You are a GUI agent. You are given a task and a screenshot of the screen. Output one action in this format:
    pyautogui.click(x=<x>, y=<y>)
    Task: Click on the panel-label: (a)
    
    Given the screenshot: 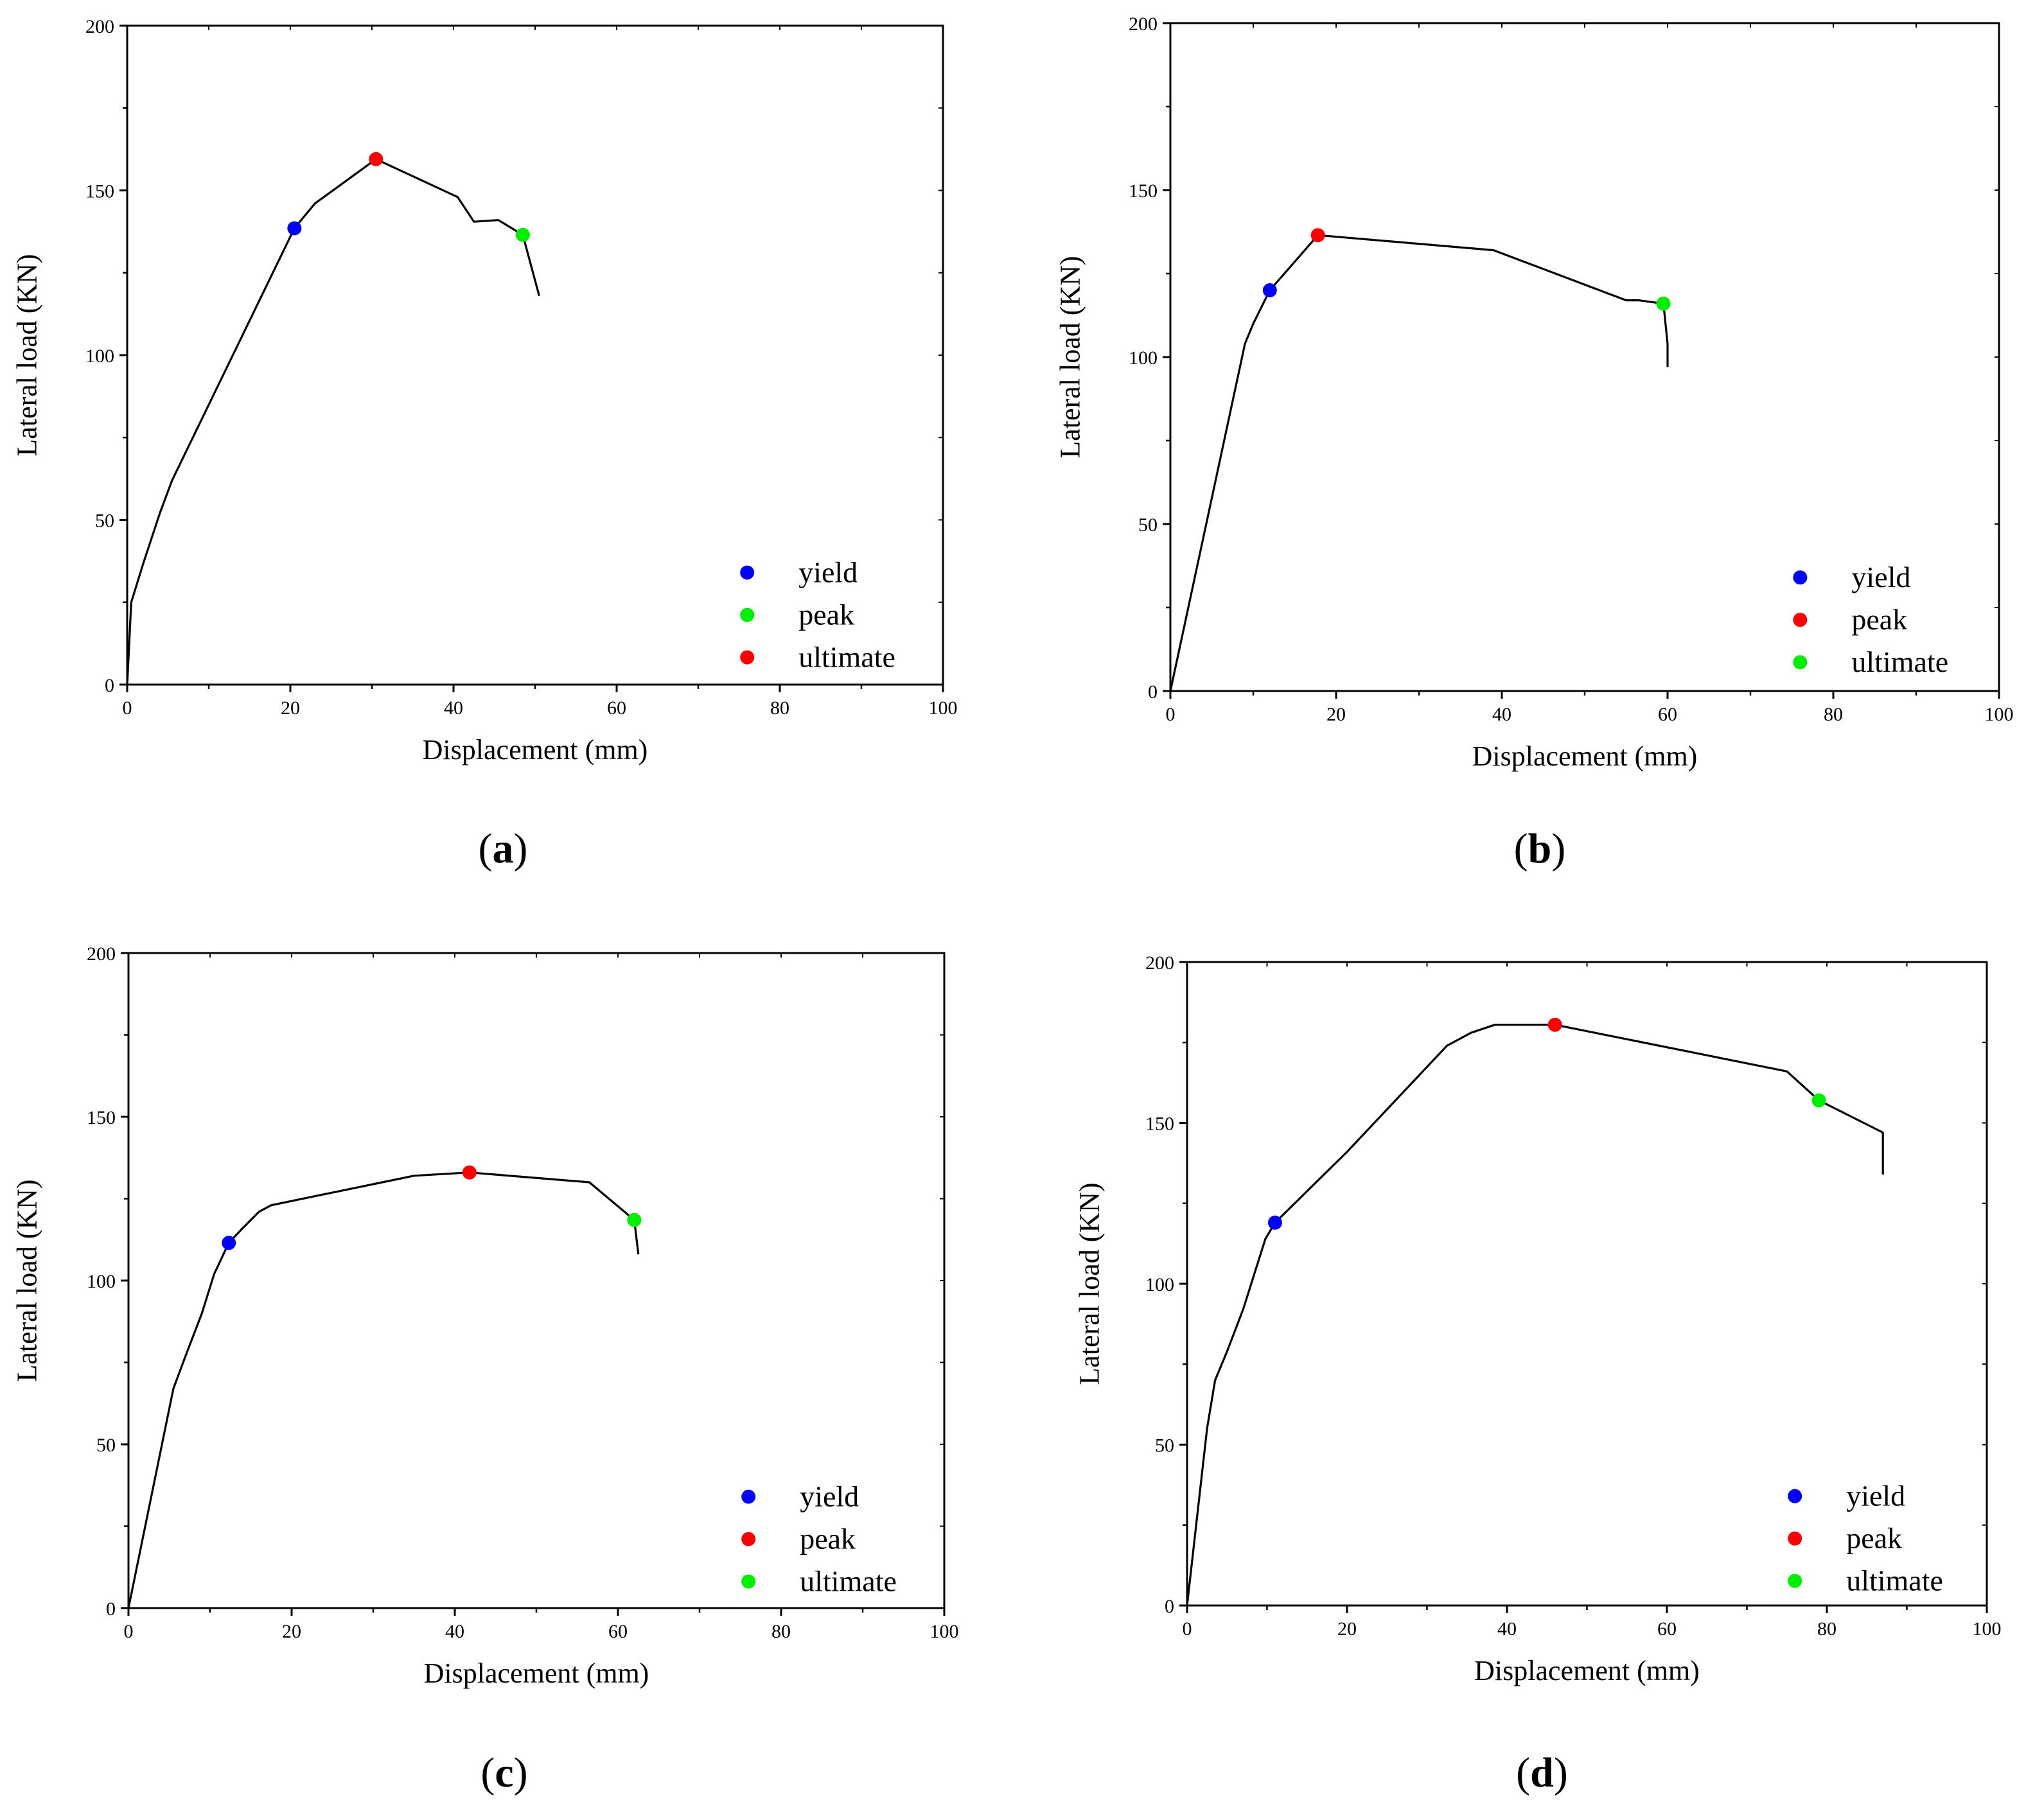 What is the action you would take?
    pyautogui.click(x=503, y=848)
    